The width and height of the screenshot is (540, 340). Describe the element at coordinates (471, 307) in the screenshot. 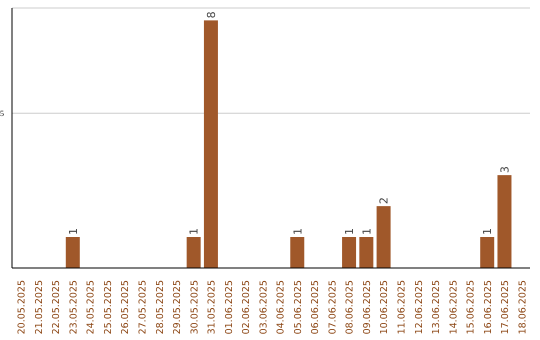

I see `x-tick-label: 15.06.2025` at that location.